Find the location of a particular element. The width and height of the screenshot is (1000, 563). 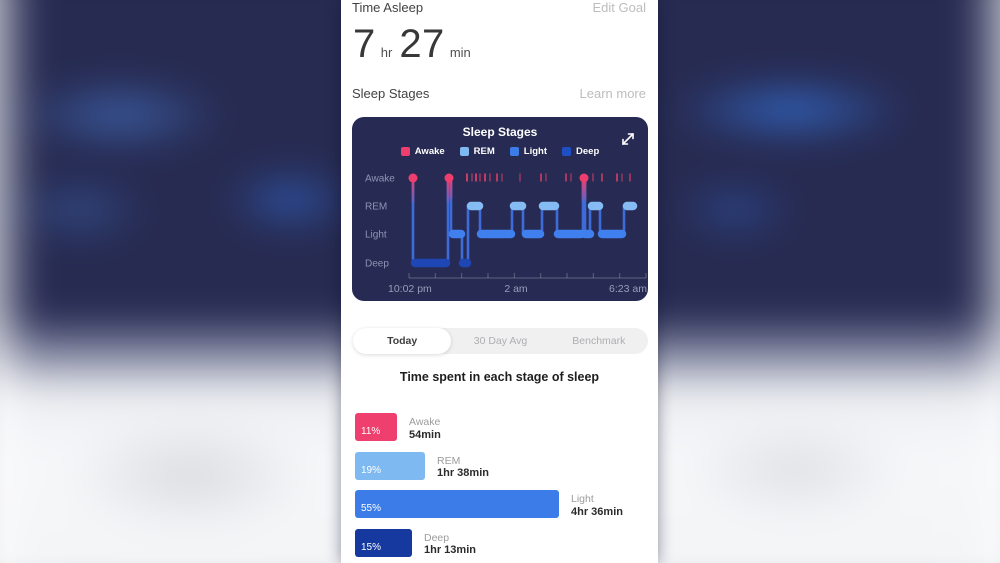

stage-bar-row-awake: 11% Awake 54min is located at coordinates (503, 427).